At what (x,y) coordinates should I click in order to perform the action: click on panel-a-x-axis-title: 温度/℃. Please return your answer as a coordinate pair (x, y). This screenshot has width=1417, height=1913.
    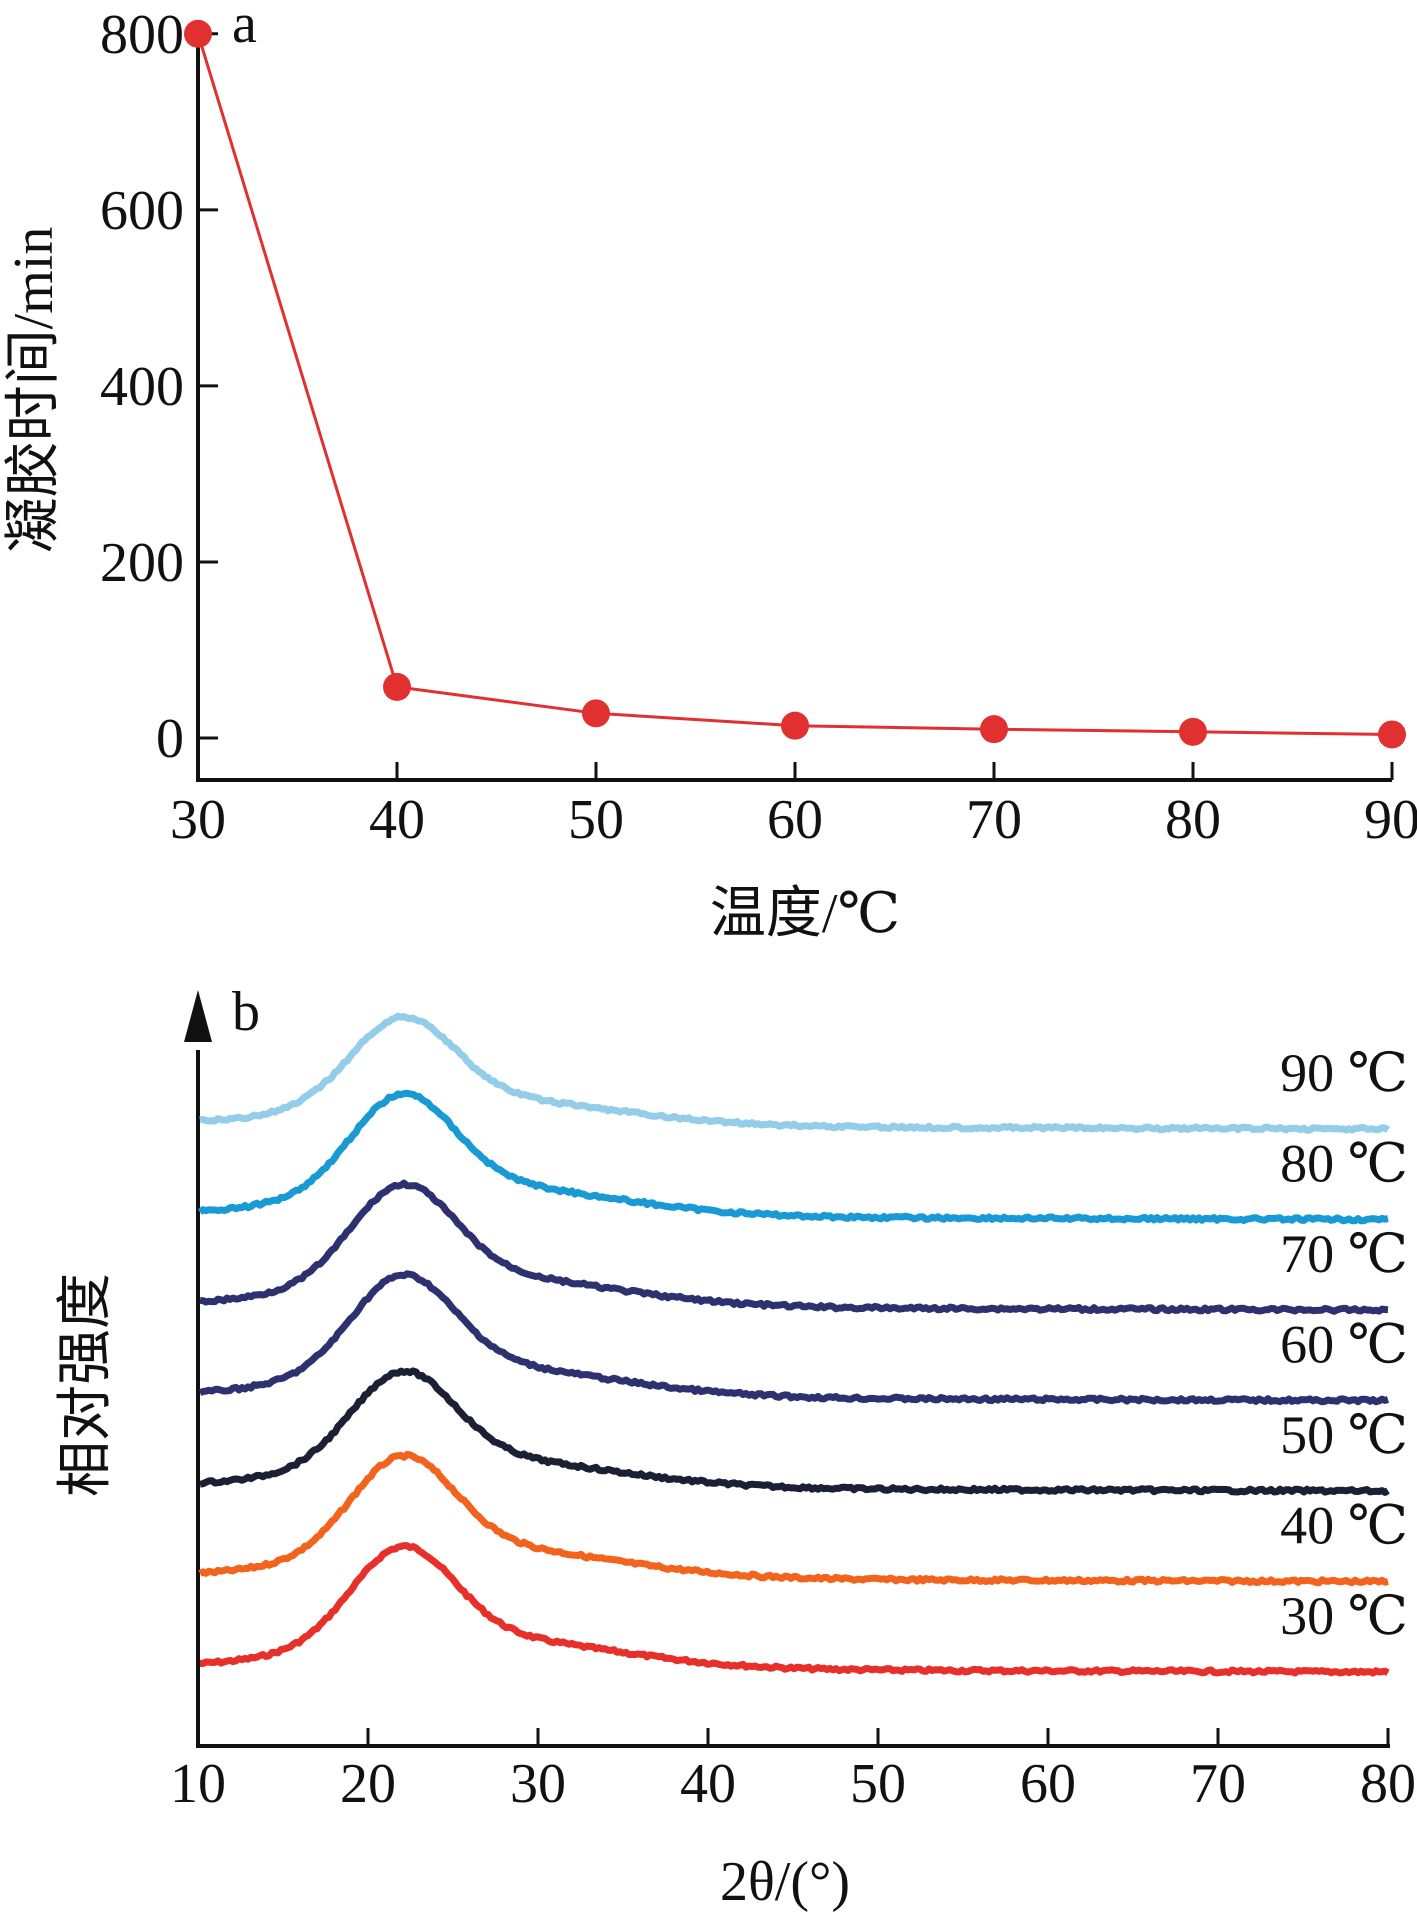
    Looking at the image, I should click on (805, 914).